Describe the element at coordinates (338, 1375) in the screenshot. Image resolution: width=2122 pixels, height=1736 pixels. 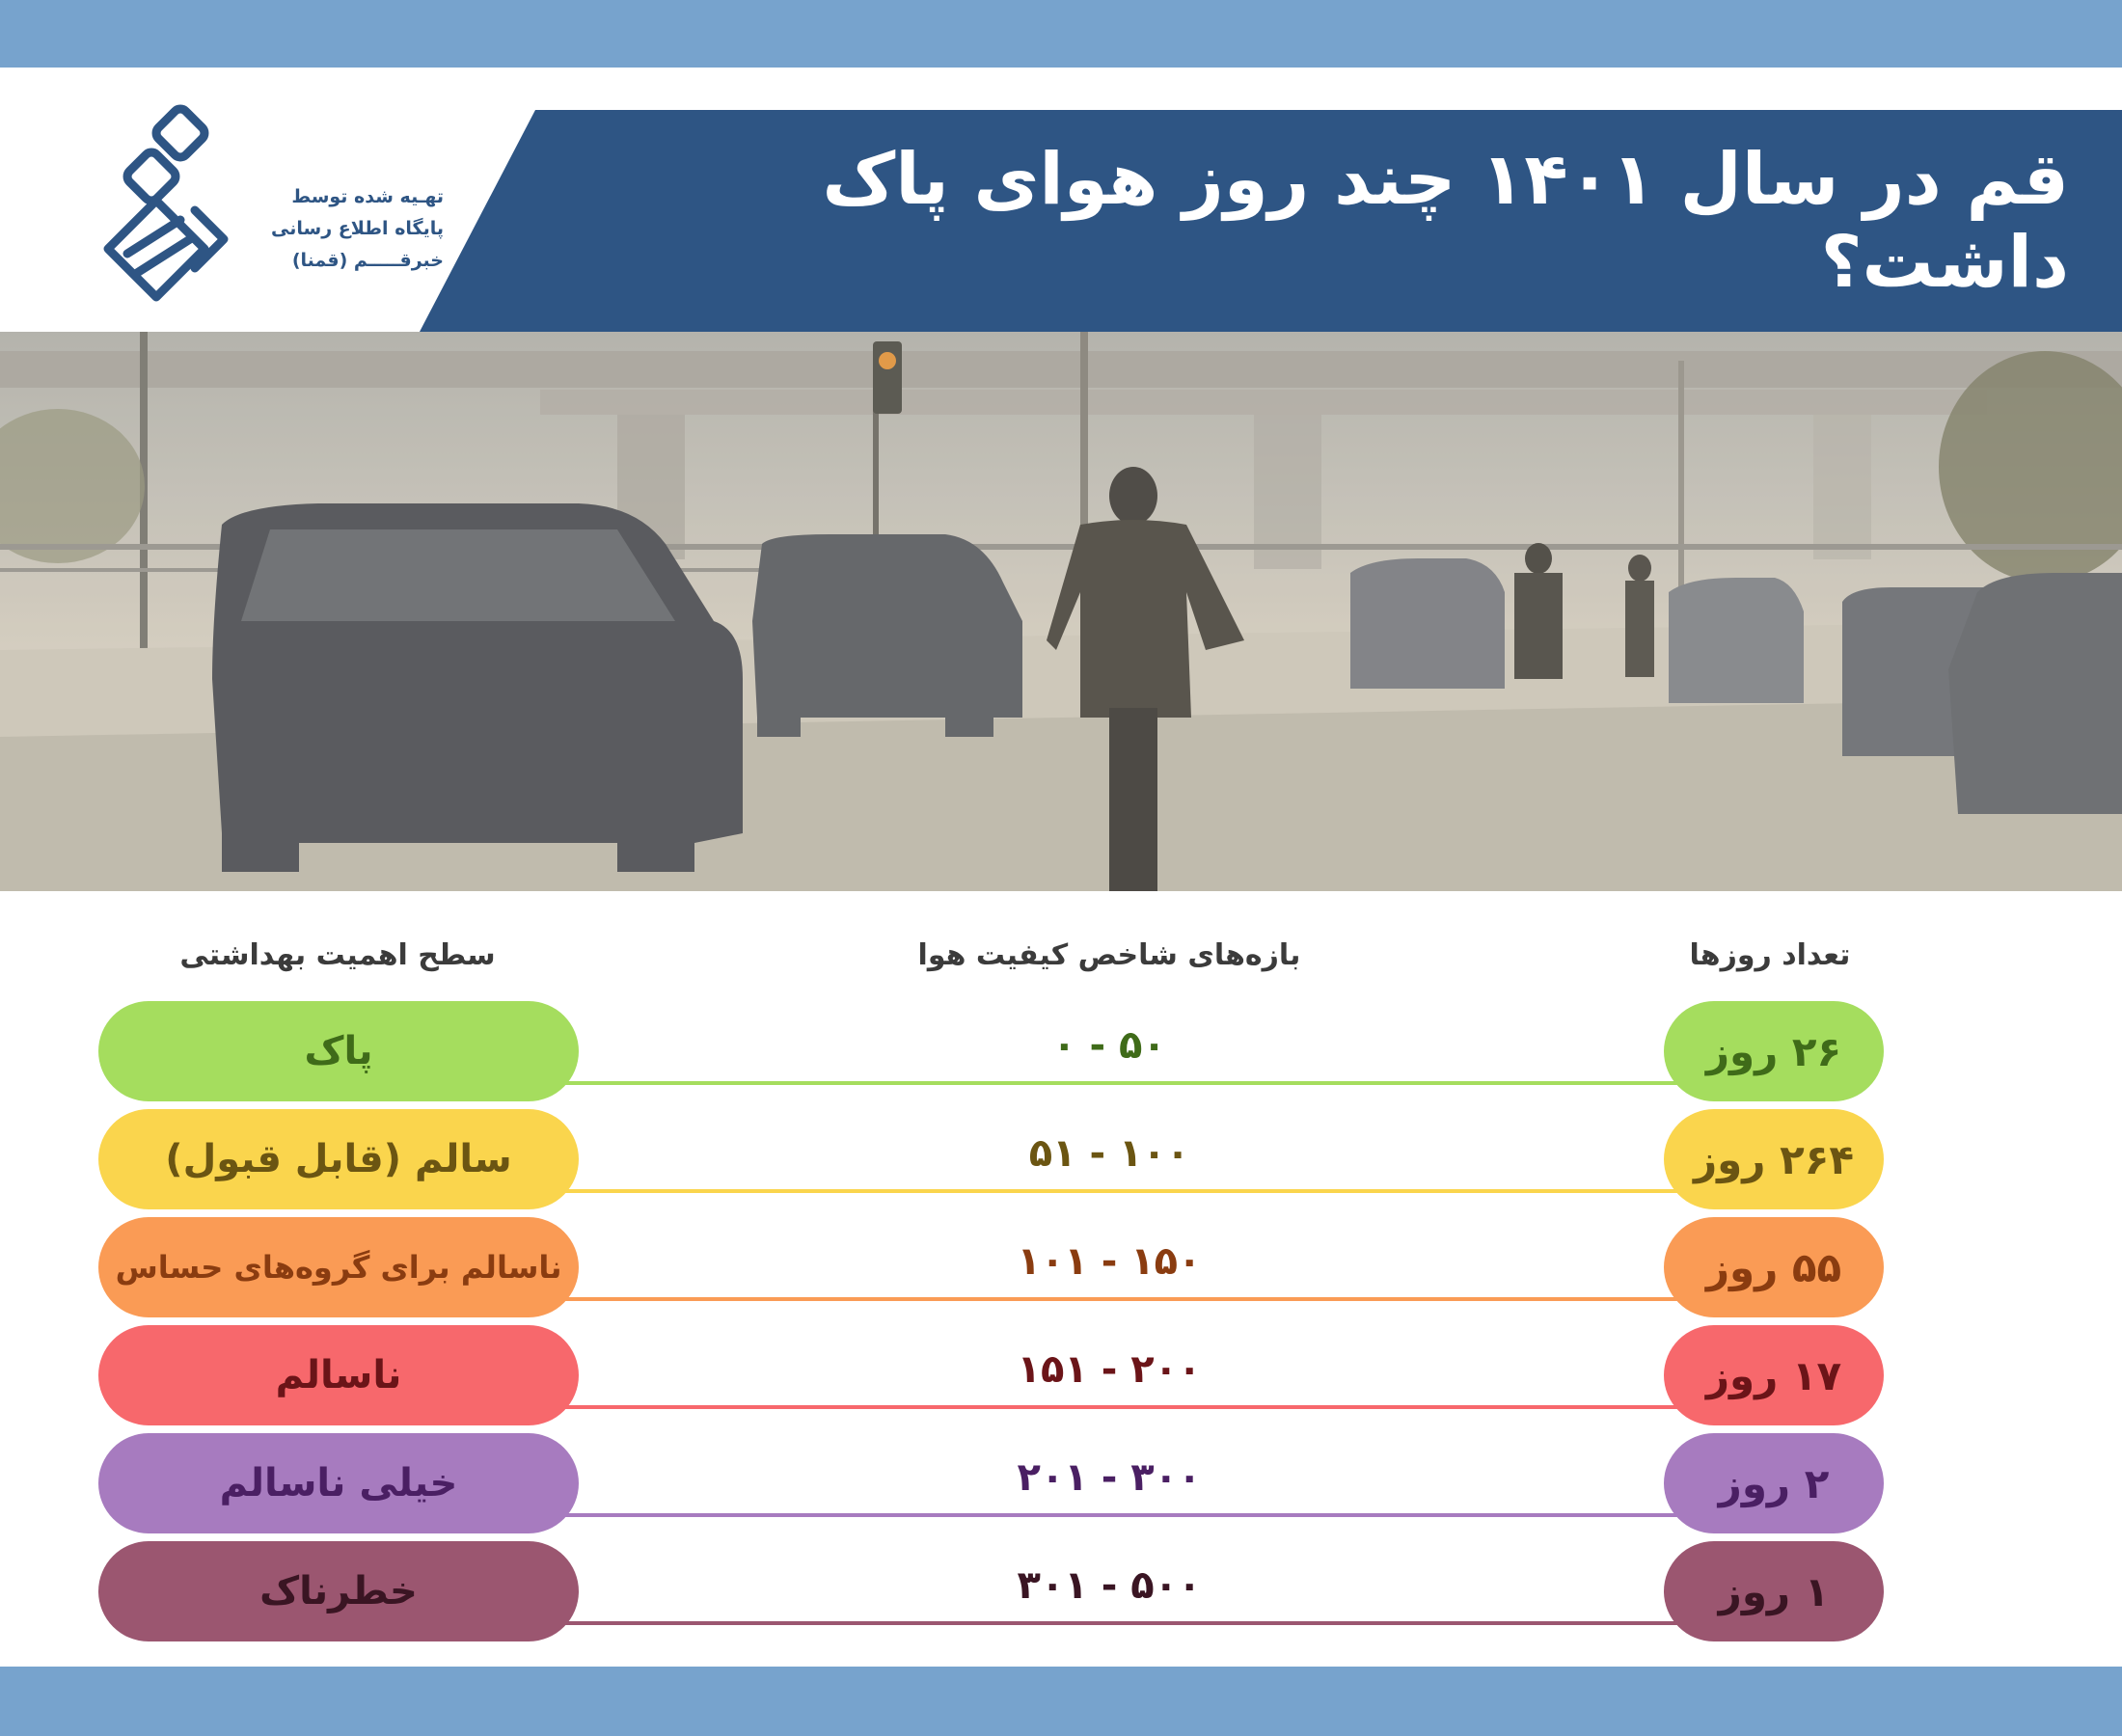
I see `level-badge: ناسالم` at that location.